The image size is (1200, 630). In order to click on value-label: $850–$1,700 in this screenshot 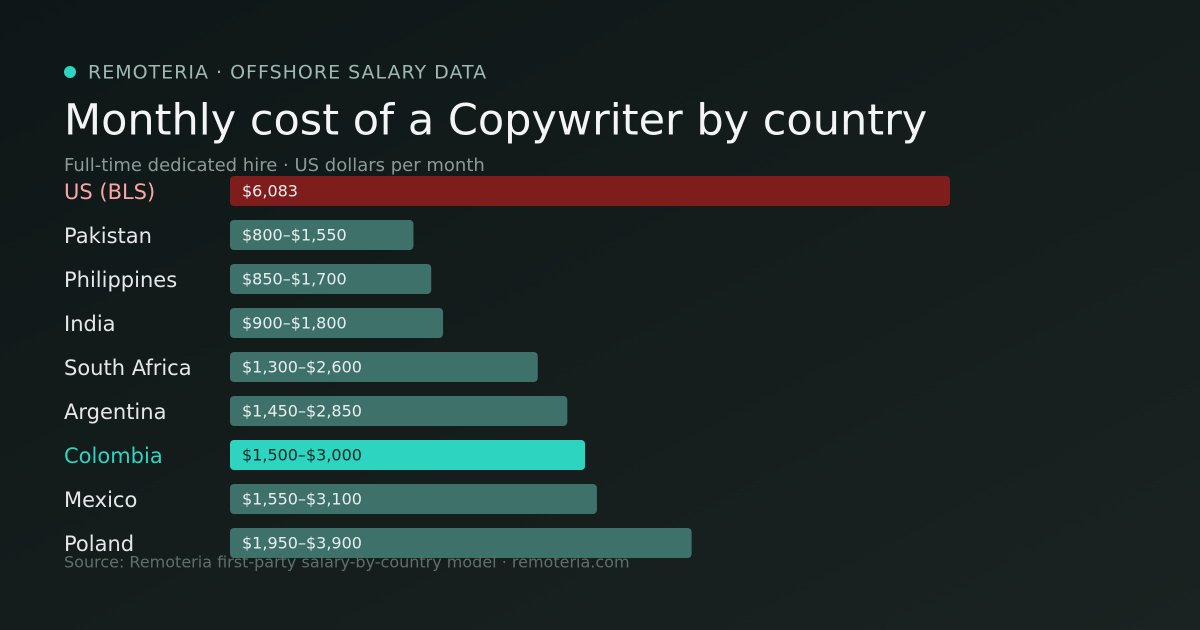, I will do `click(294, 279)`.